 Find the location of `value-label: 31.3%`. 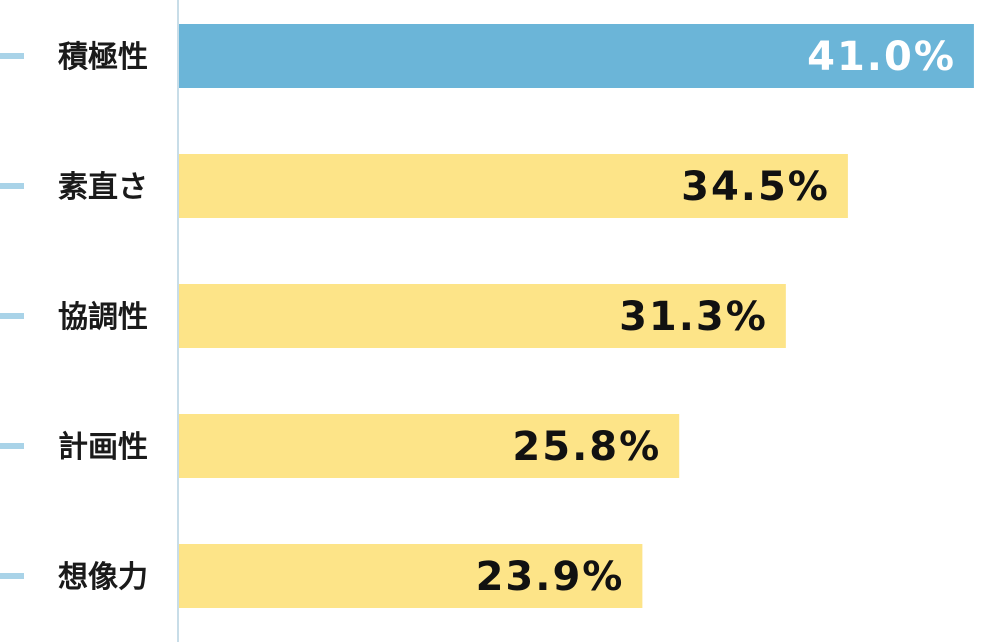

value-label: 31.3% is located at coordinates (693, 317).